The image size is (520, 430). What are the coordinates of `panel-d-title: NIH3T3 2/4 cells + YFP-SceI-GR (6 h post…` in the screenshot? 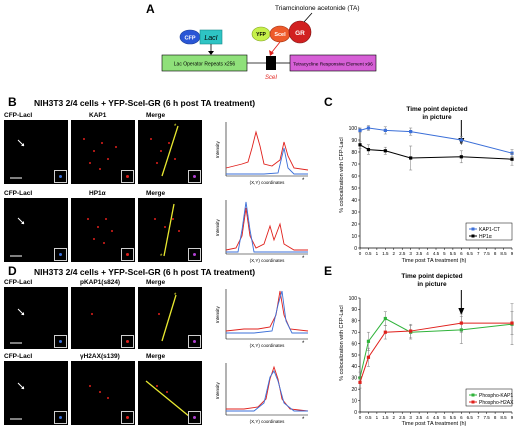 It's located at (145, 272).